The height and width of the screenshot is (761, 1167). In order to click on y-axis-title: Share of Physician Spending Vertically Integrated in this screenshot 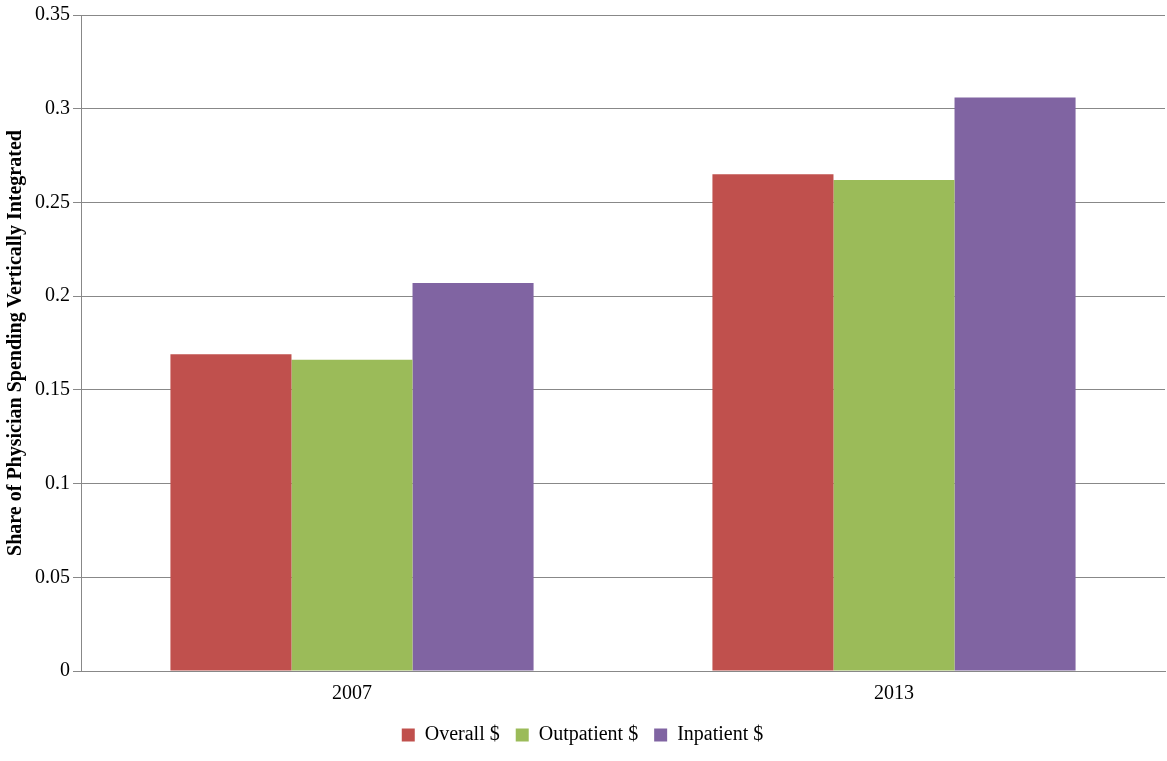, I will do `click(15, 343)`.